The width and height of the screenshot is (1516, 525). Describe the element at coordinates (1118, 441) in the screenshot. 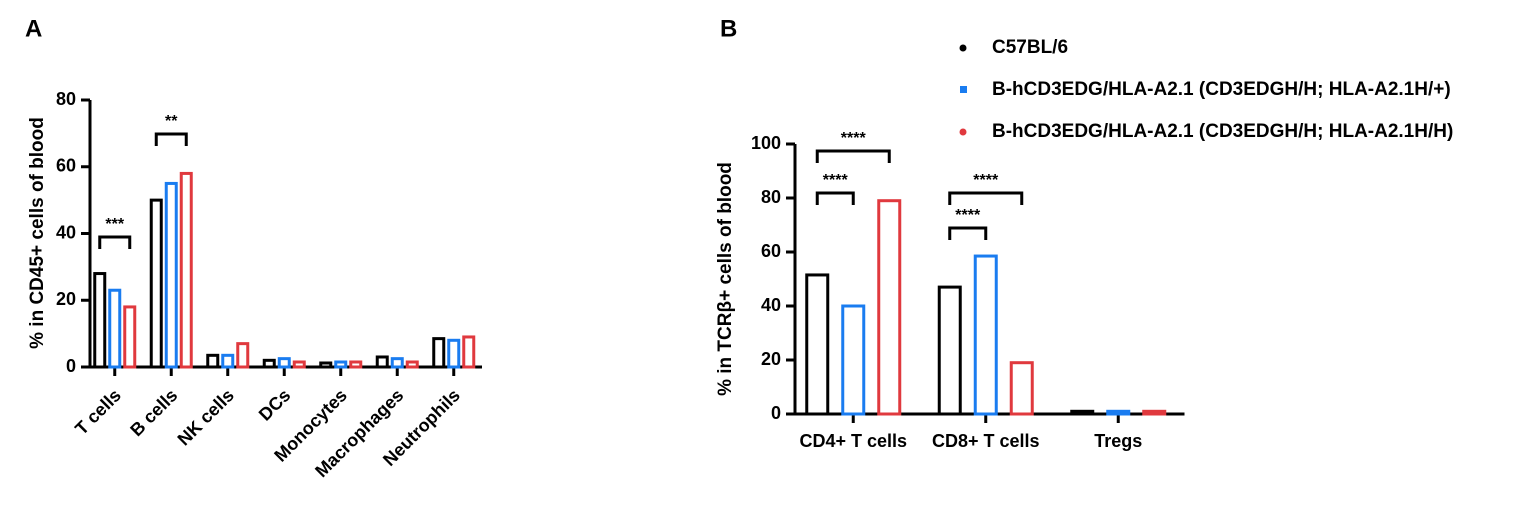

I see `x-tick-label: Tregs` at that location.